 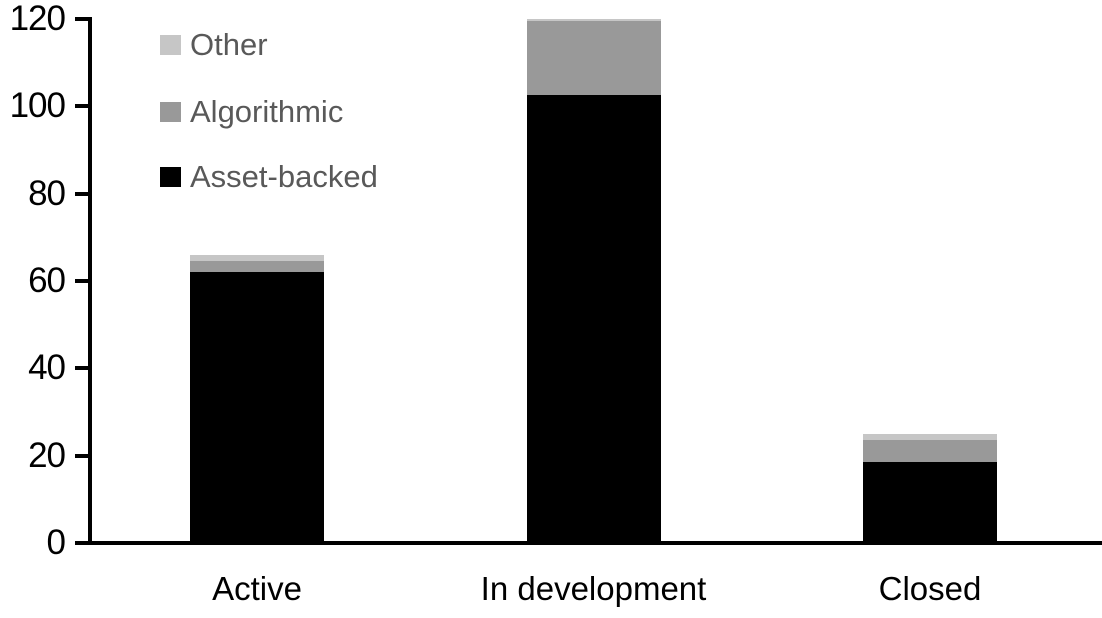 I want to click on x-axis-line, so click(x=588, y=543).